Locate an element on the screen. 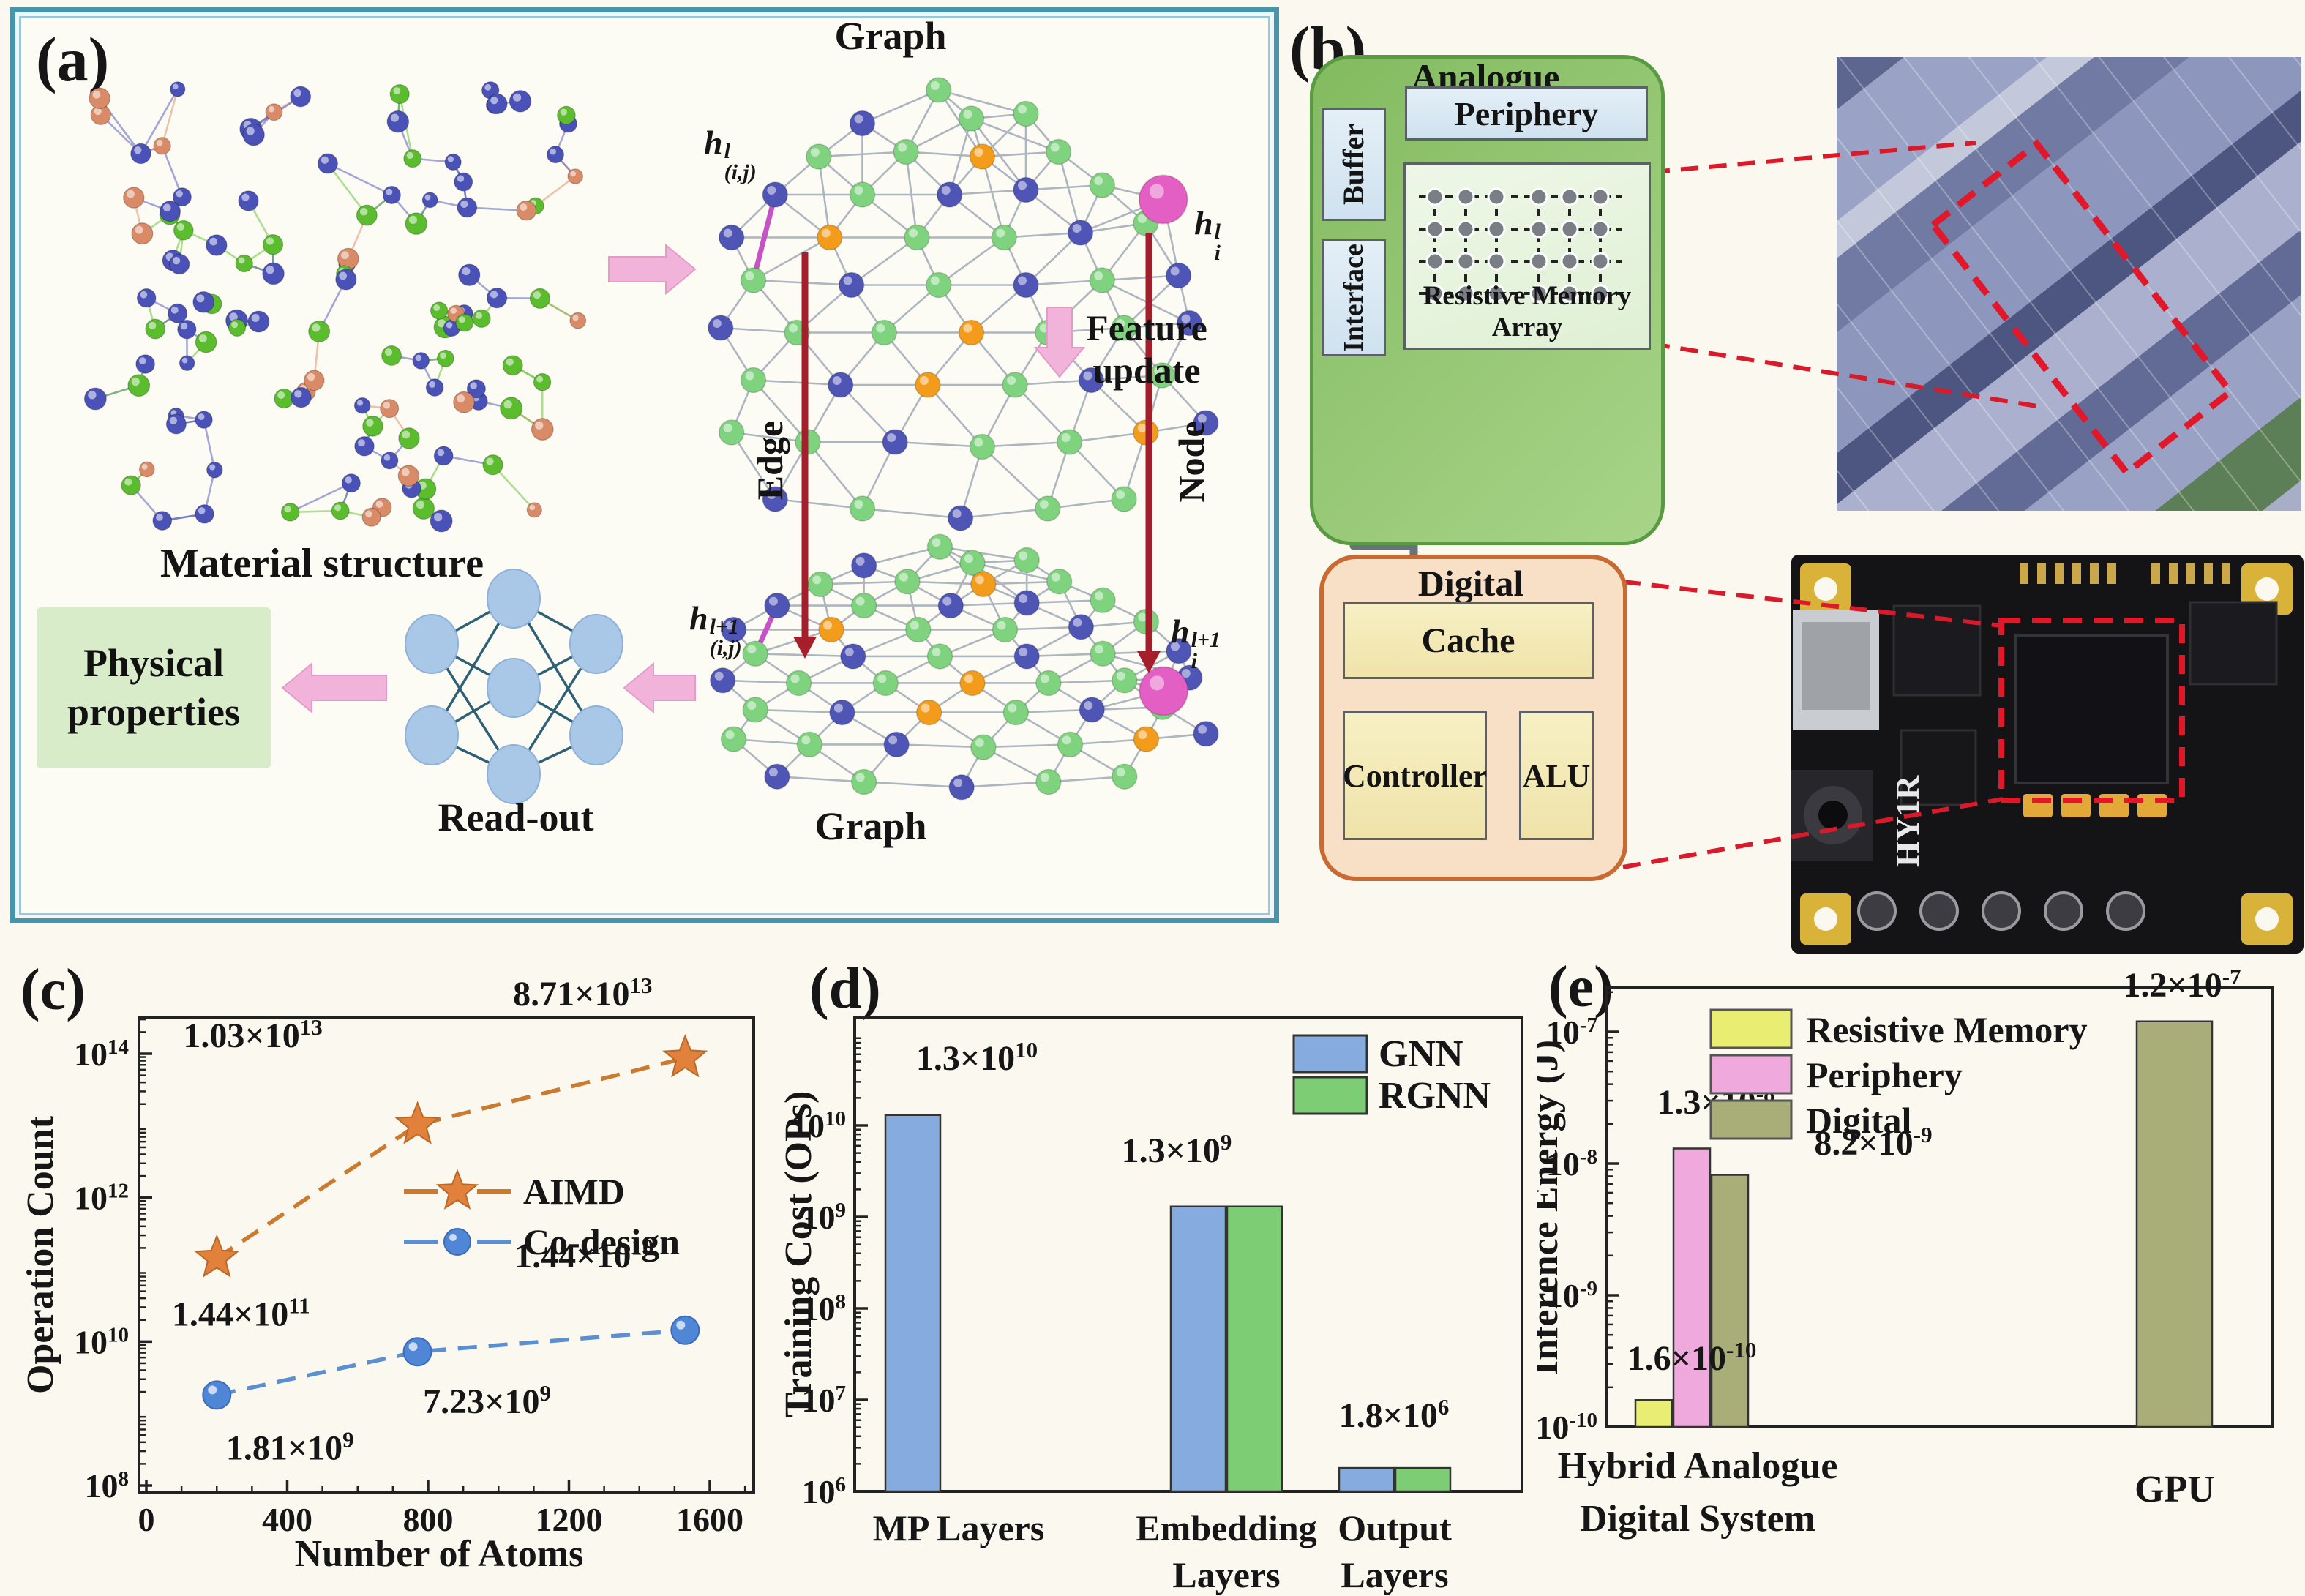 This screenshot has width=2305, height=1596. controller-box: Controller is located at coordinates (1415, 775).